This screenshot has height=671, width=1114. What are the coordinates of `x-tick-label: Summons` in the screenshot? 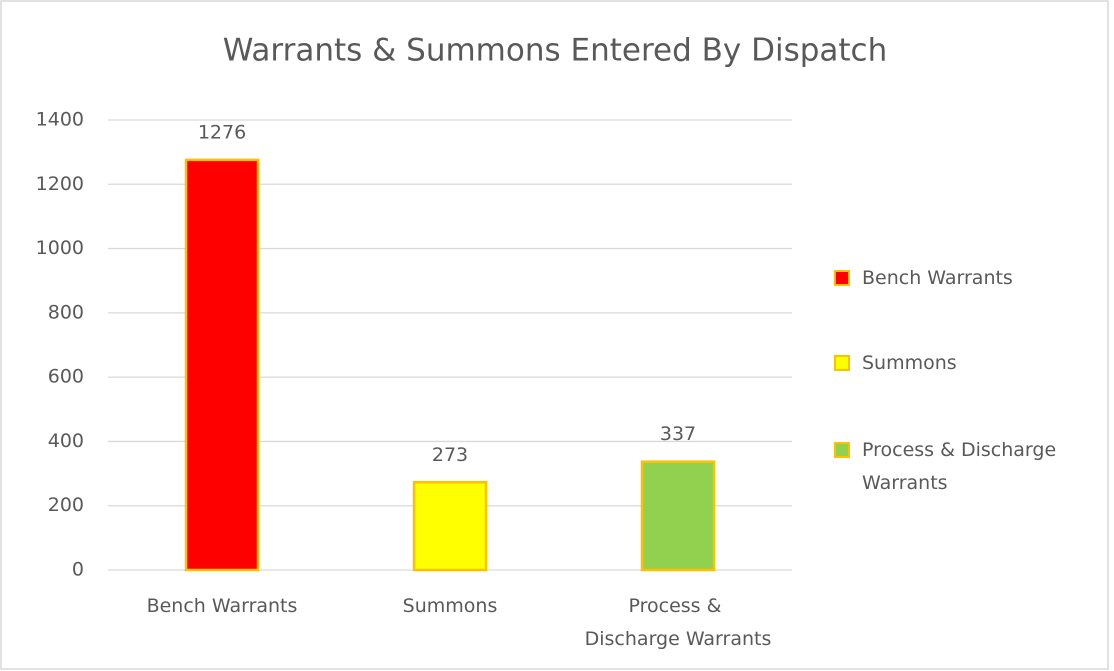 It's located at (450, 606).